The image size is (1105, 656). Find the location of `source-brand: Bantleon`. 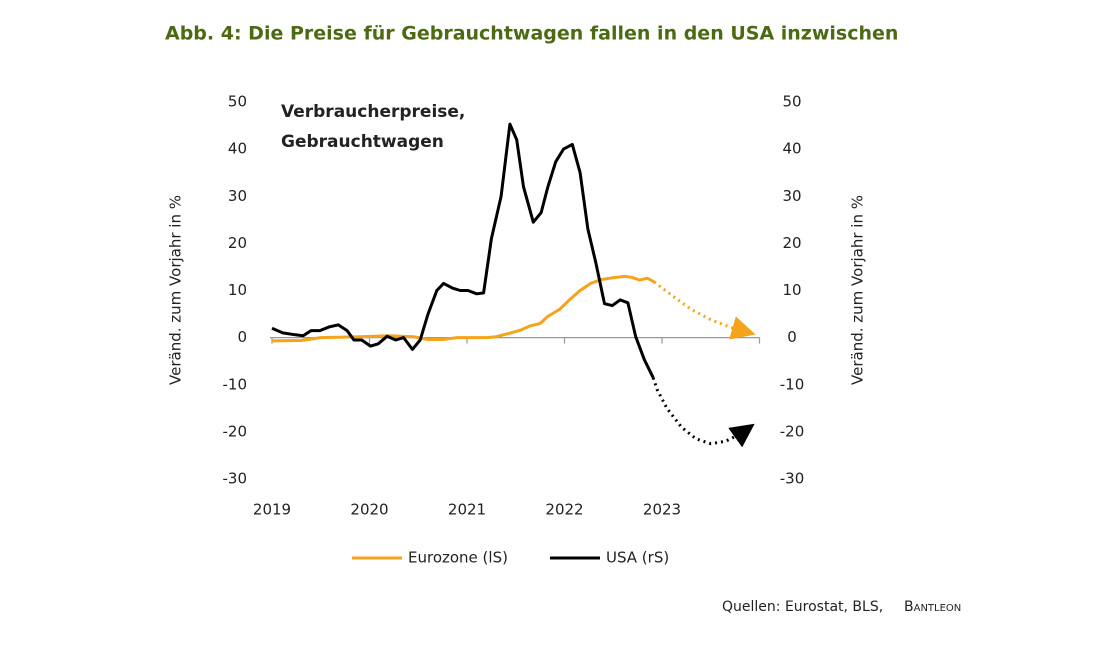

source-brand: Bantleon is located at coordinates (932, 607).